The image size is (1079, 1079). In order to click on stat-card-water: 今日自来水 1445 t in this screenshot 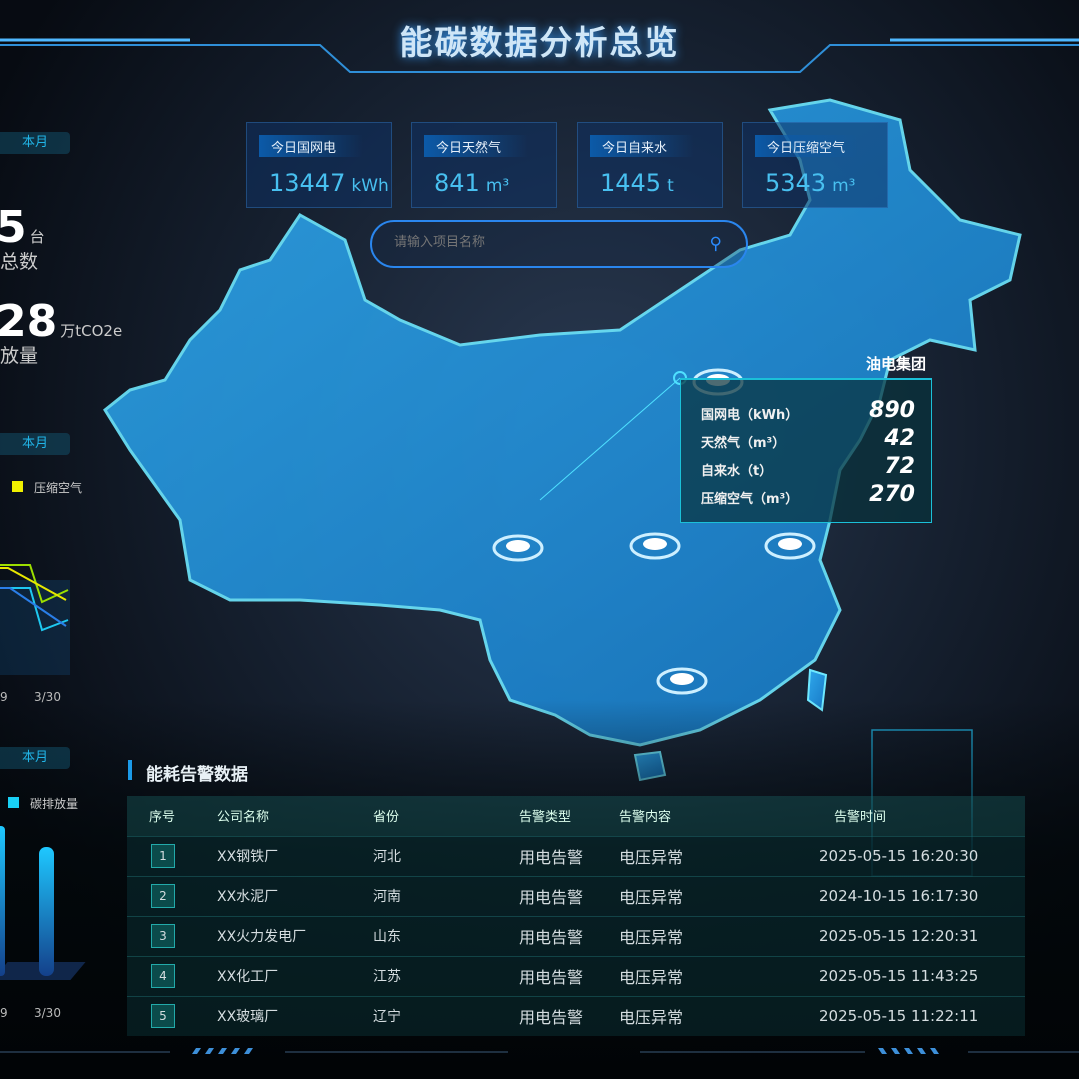, I will do `click(650, 165)`.